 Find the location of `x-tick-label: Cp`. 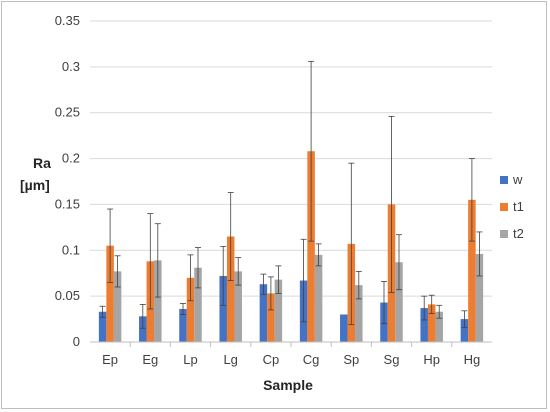

x-tick-label: Cp is located at coordinates (271, 359).